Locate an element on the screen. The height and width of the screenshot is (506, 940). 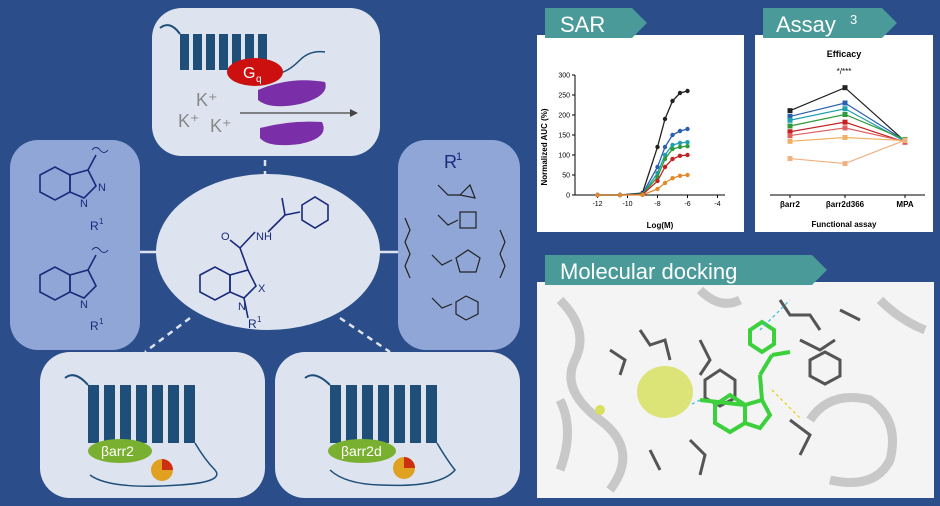
docking-residues is located at coordinates (735, 387).